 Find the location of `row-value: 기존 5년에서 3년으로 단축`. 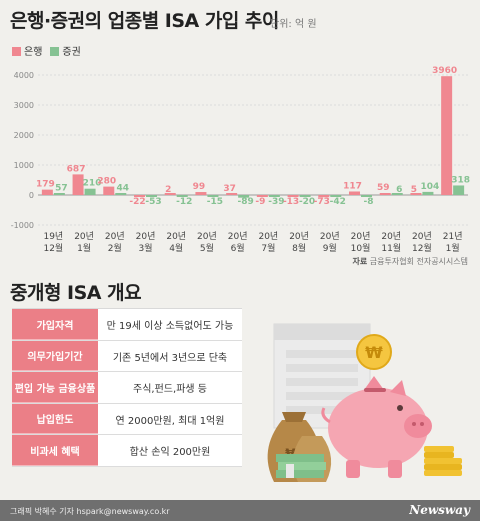

row-value: 기존 5년에서 3년으로 단축 is located at coordinates (170, 356).